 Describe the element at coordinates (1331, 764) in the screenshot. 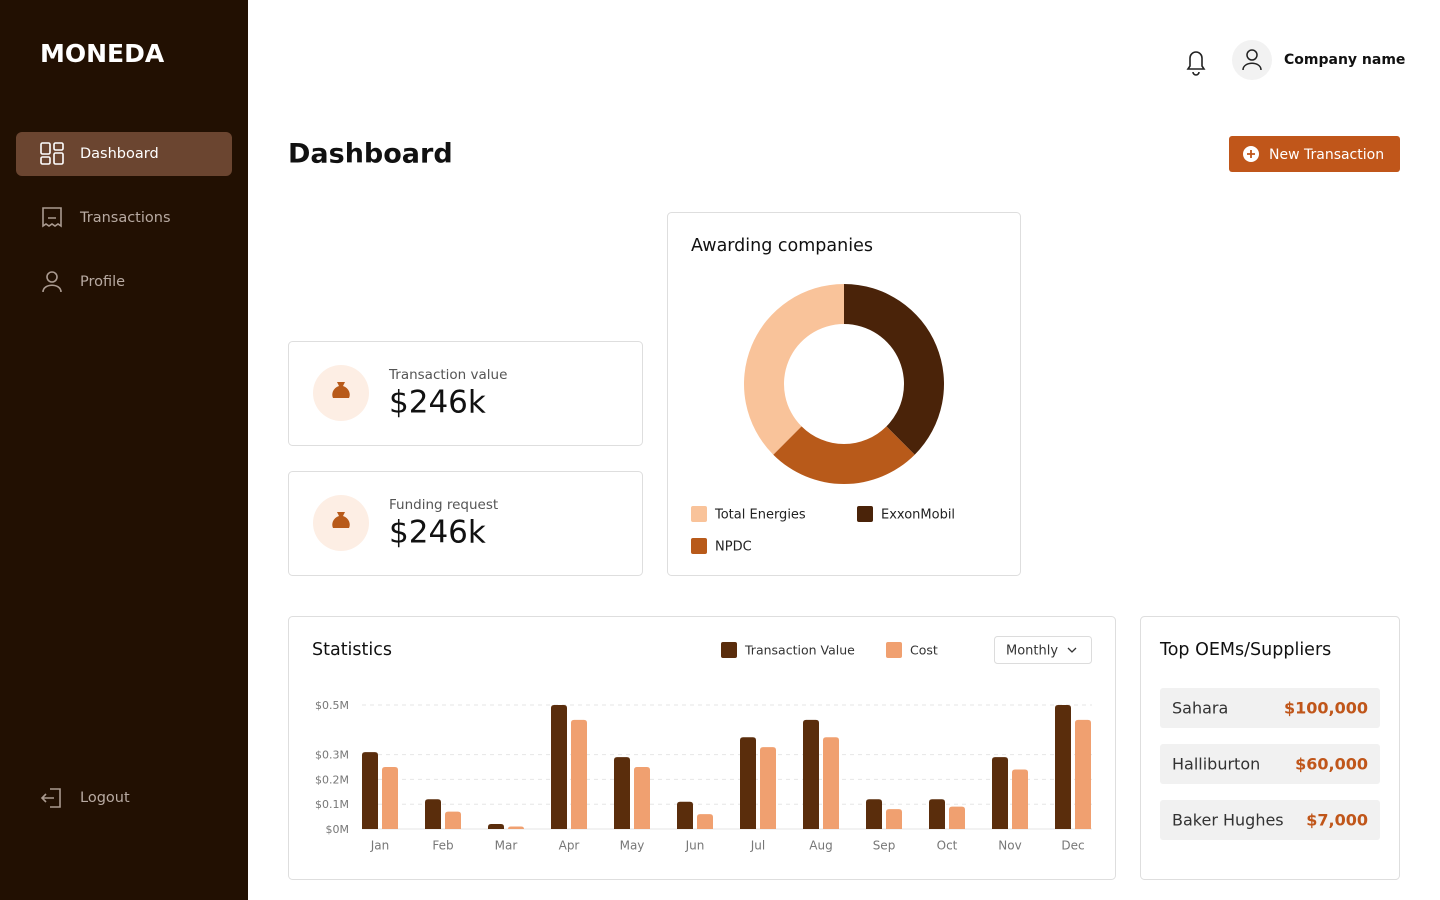

I see `supplier-amount: $60,000` at that location.